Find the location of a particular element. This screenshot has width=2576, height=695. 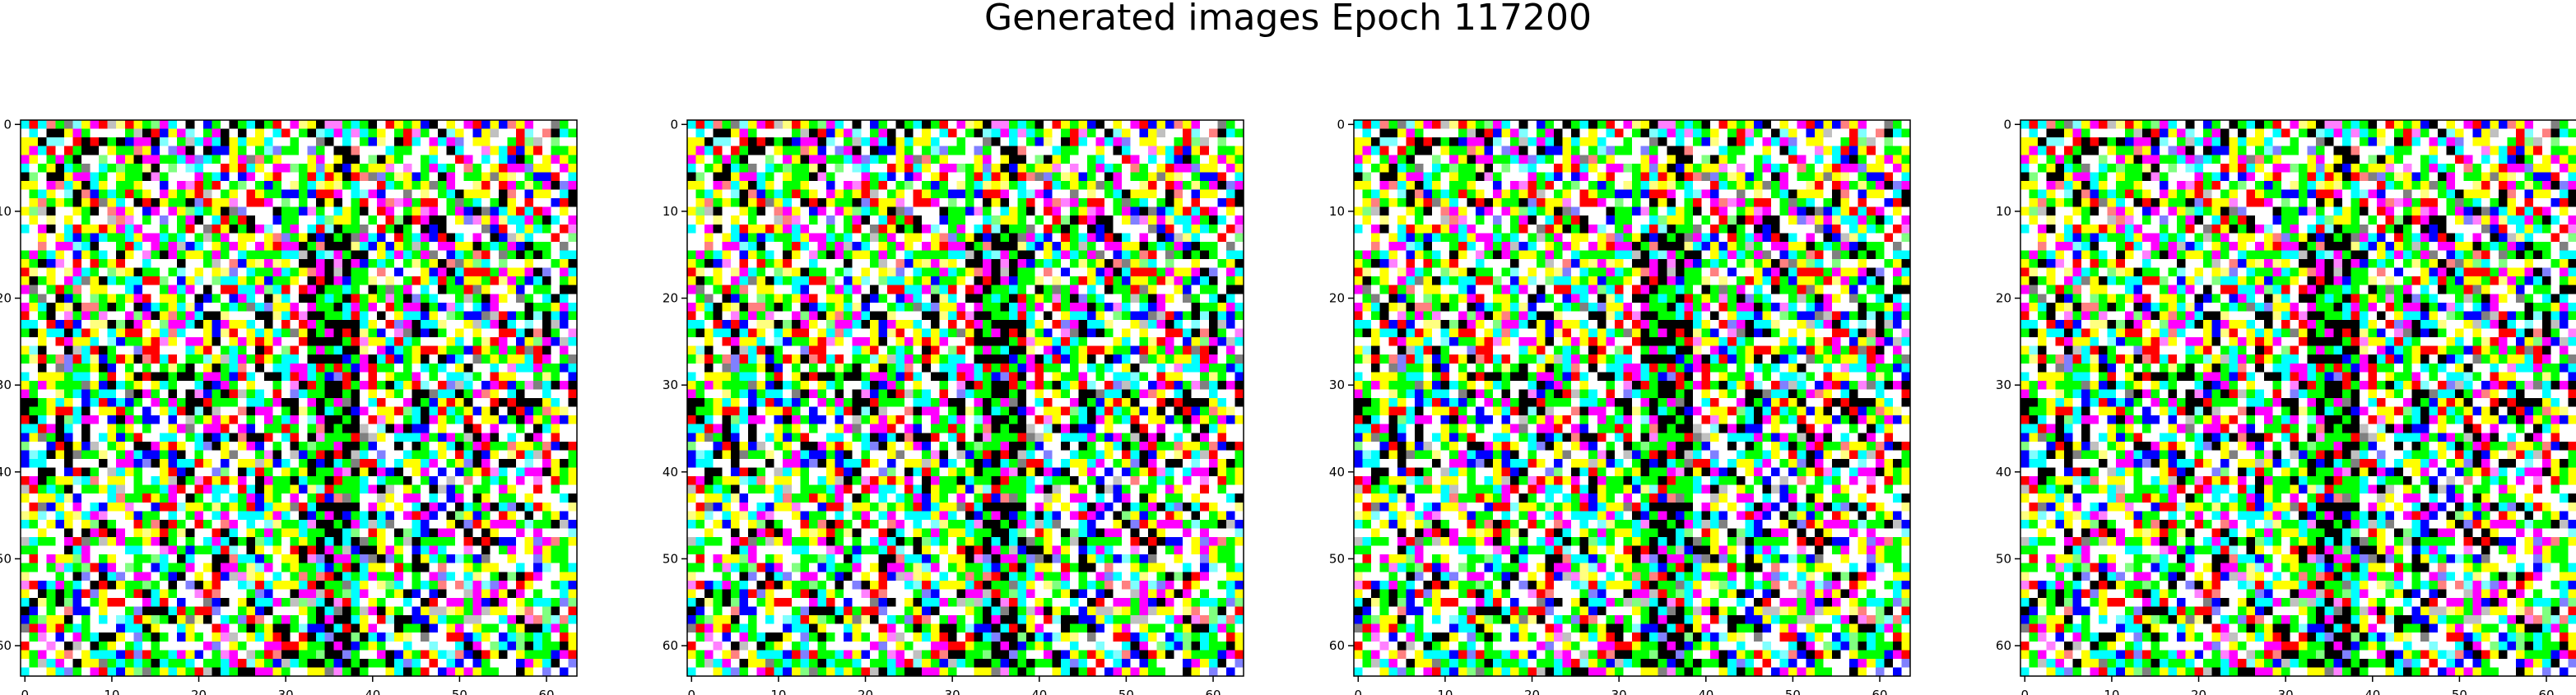

figure-title: Generated images Epoch 117200 is located at coordinates (1288, 19).